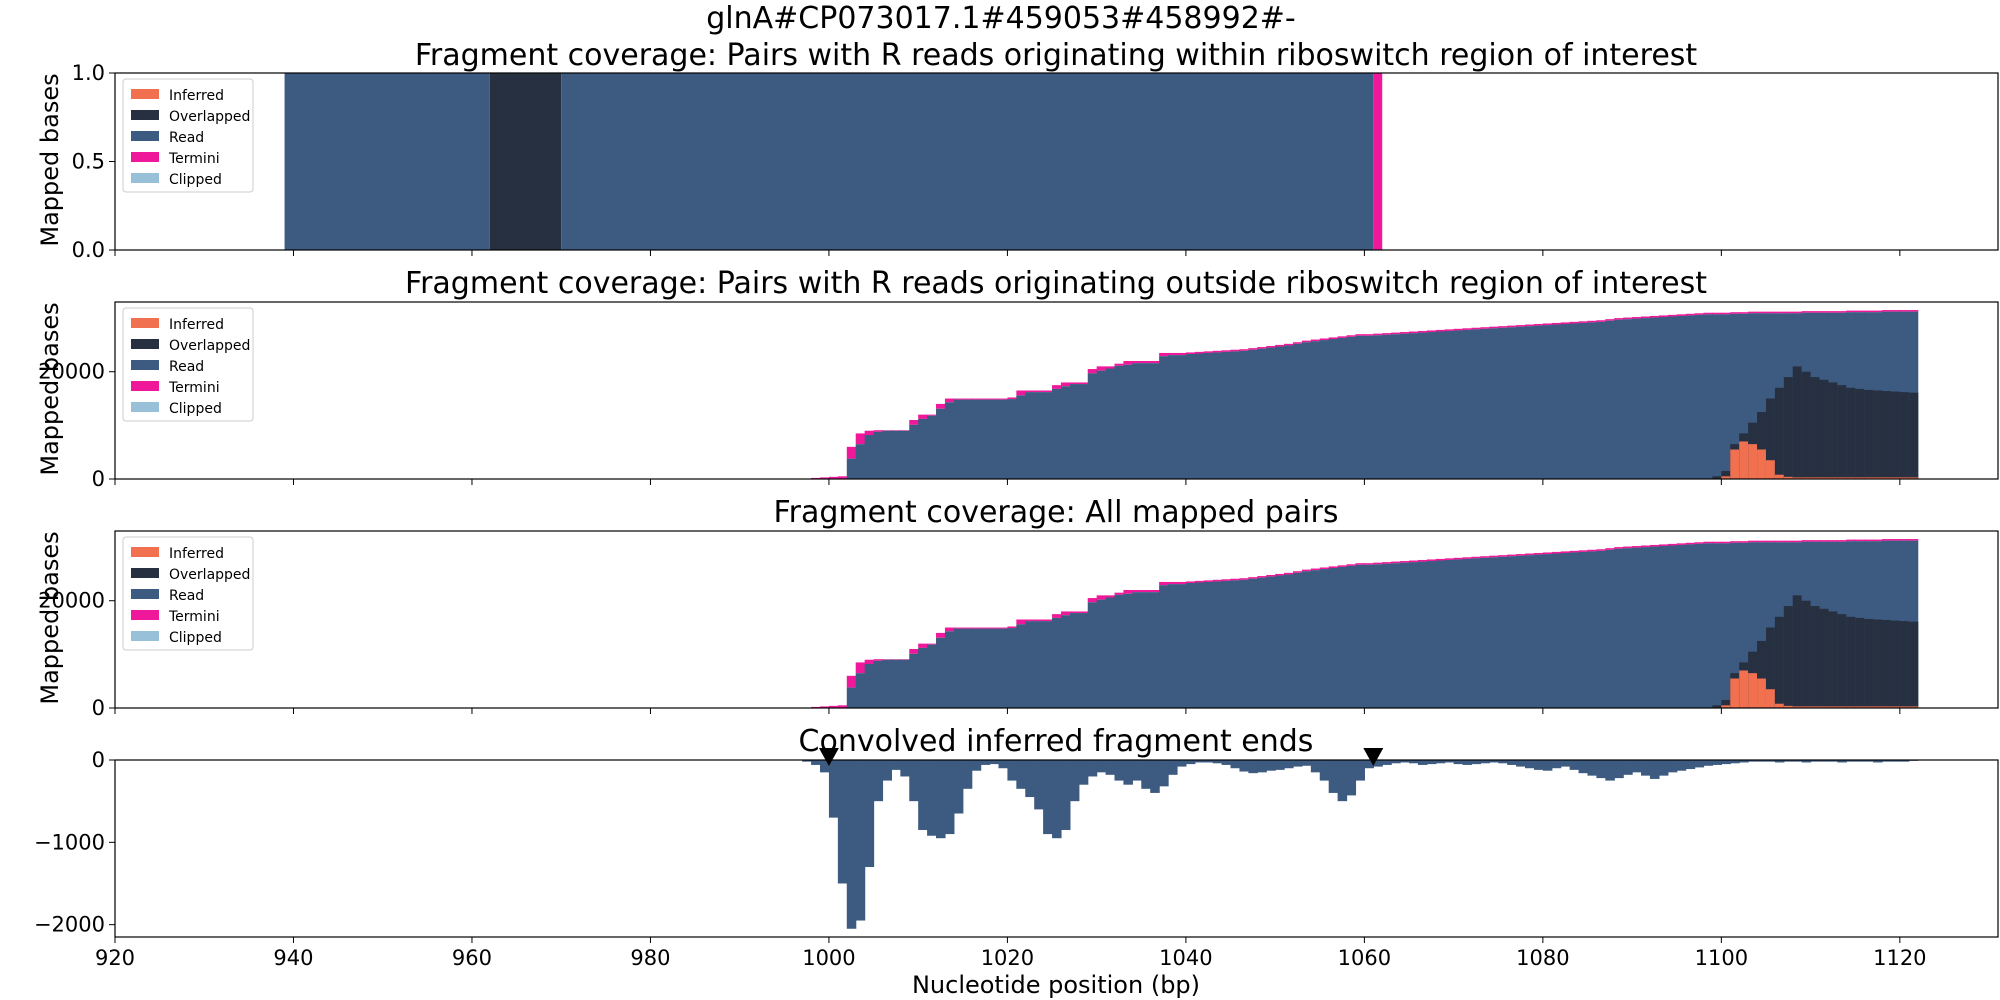 The height and width of the screenshot is (1000, 2000). What do you see at coordinates (196, 554) in the screenshot?
I see `panel3-legend-label-inferred: Inferred` at bounding box center [196, 554].